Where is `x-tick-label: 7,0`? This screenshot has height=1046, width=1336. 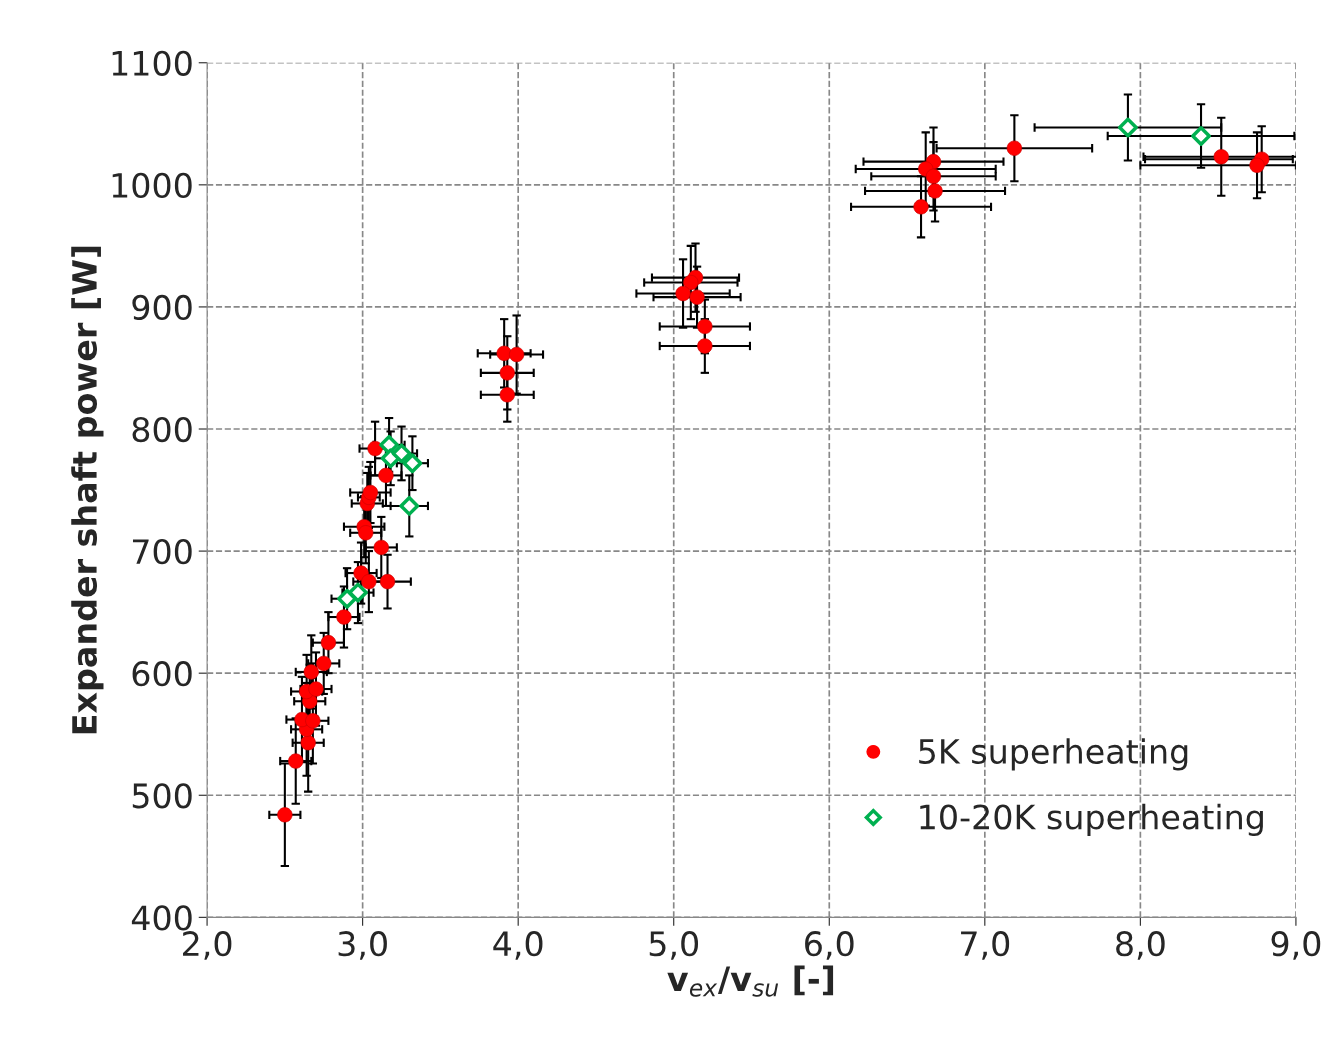 x-tick-label: 7,0 is located at coordinates (985, 945).